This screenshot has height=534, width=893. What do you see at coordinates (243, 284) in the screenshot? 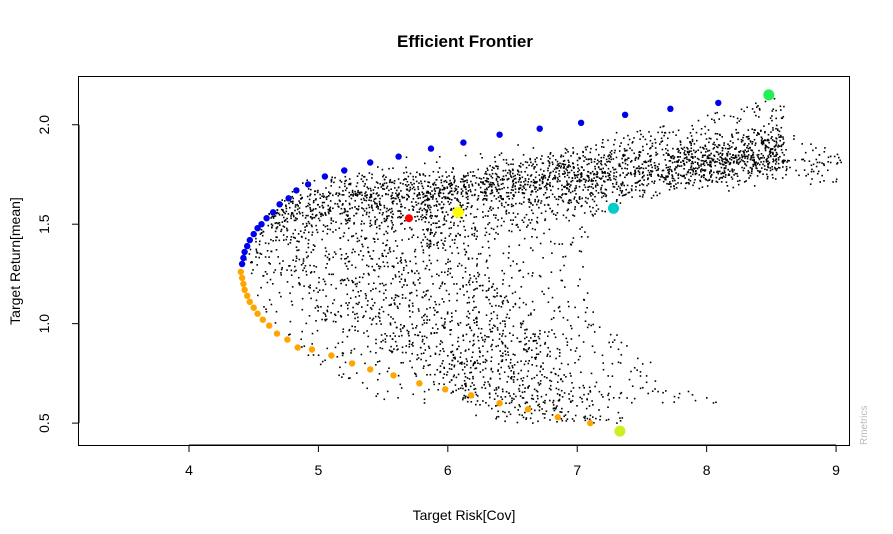
I see `minimum-variance-lower-point` at bounding box center [243, 284].